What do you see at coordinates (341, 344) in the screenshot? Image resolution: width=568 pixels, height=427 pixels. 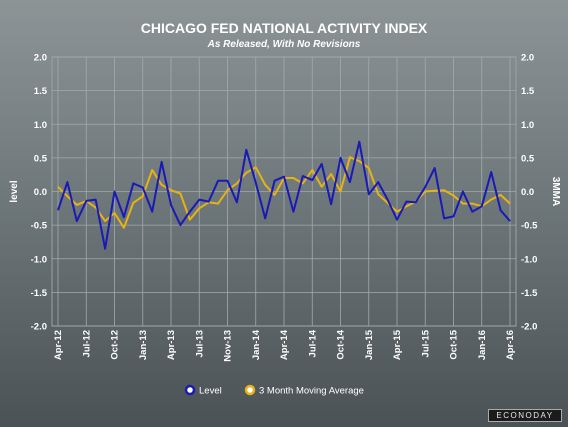 I see `x-tick-label: Oct-14` at bounding box center [341, 344].